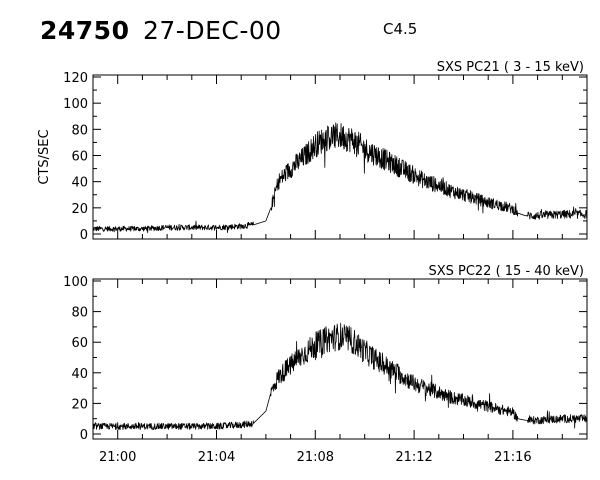 The width and height of the screenshot is (600, 480). I want to click on x-tick-label: 21:04, so click(216, 457).